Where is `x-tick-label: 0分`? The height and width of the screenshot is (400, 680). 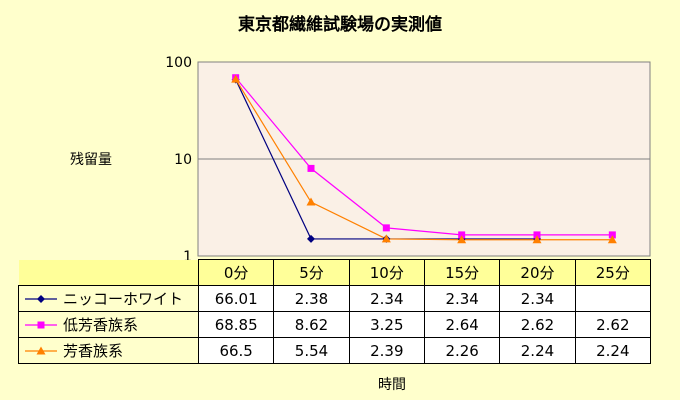 x-tick-label: 0分 is located at coordinates (236, 272).